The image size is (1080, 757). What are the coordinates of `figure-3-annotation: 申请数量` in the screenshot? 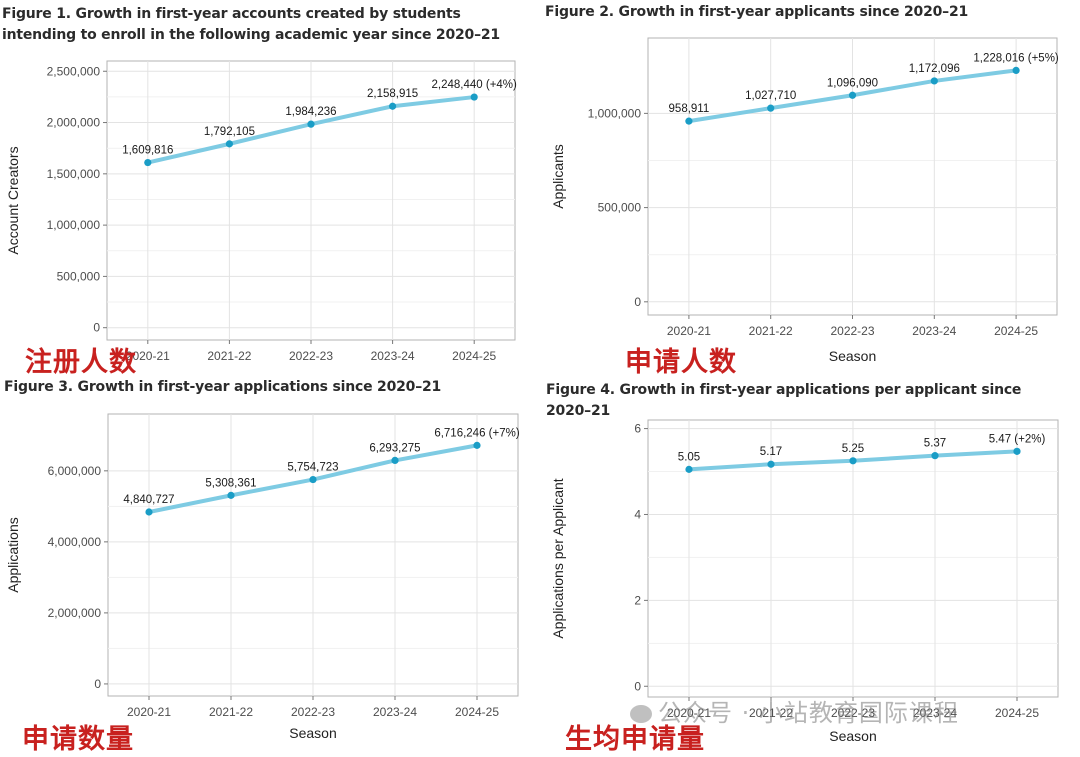 It's located at (78, 739).